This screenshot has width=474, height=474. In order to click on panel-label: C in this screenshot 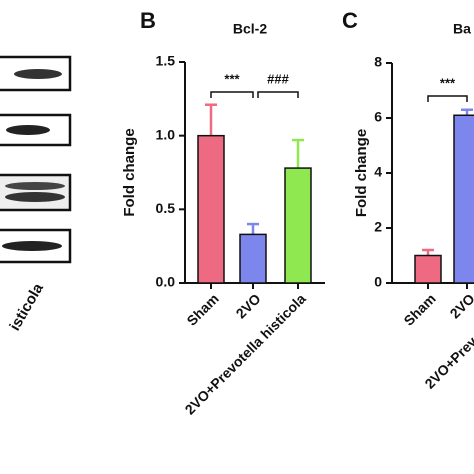, I will do `click(350, 20)`.